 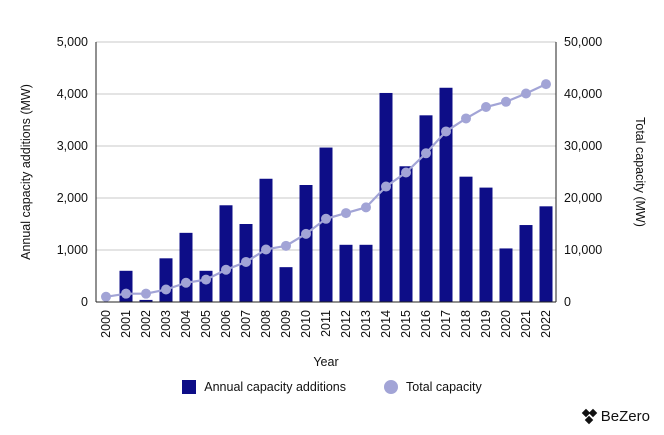 I want to click on x-tick-label: 2022, so click(x=546, y=324).